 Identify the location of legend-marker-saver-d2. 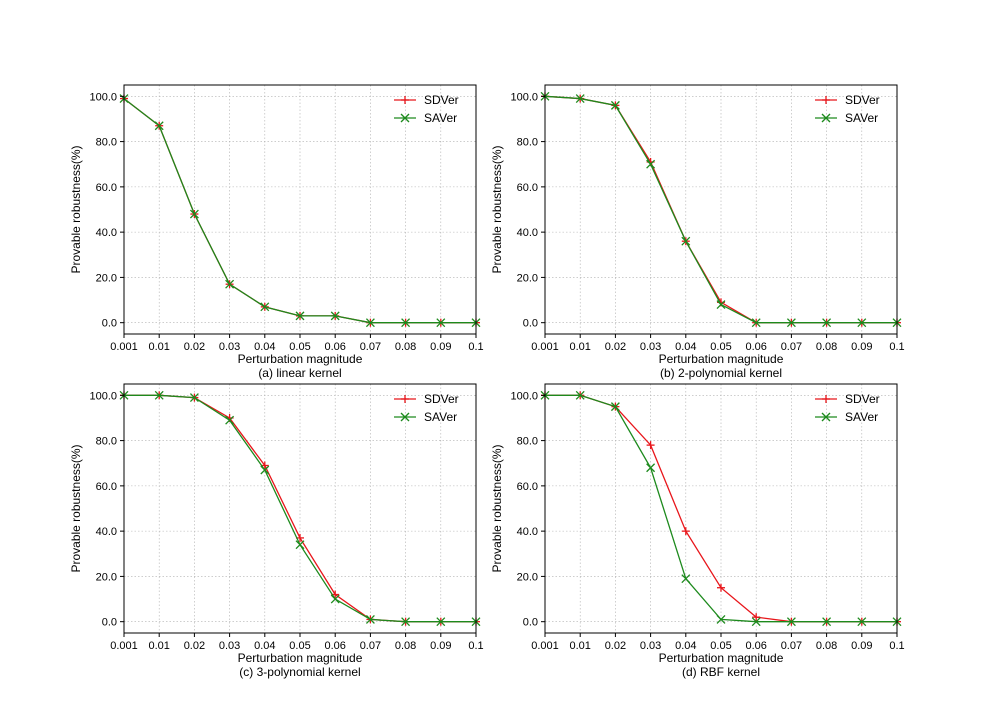
(405, 417).